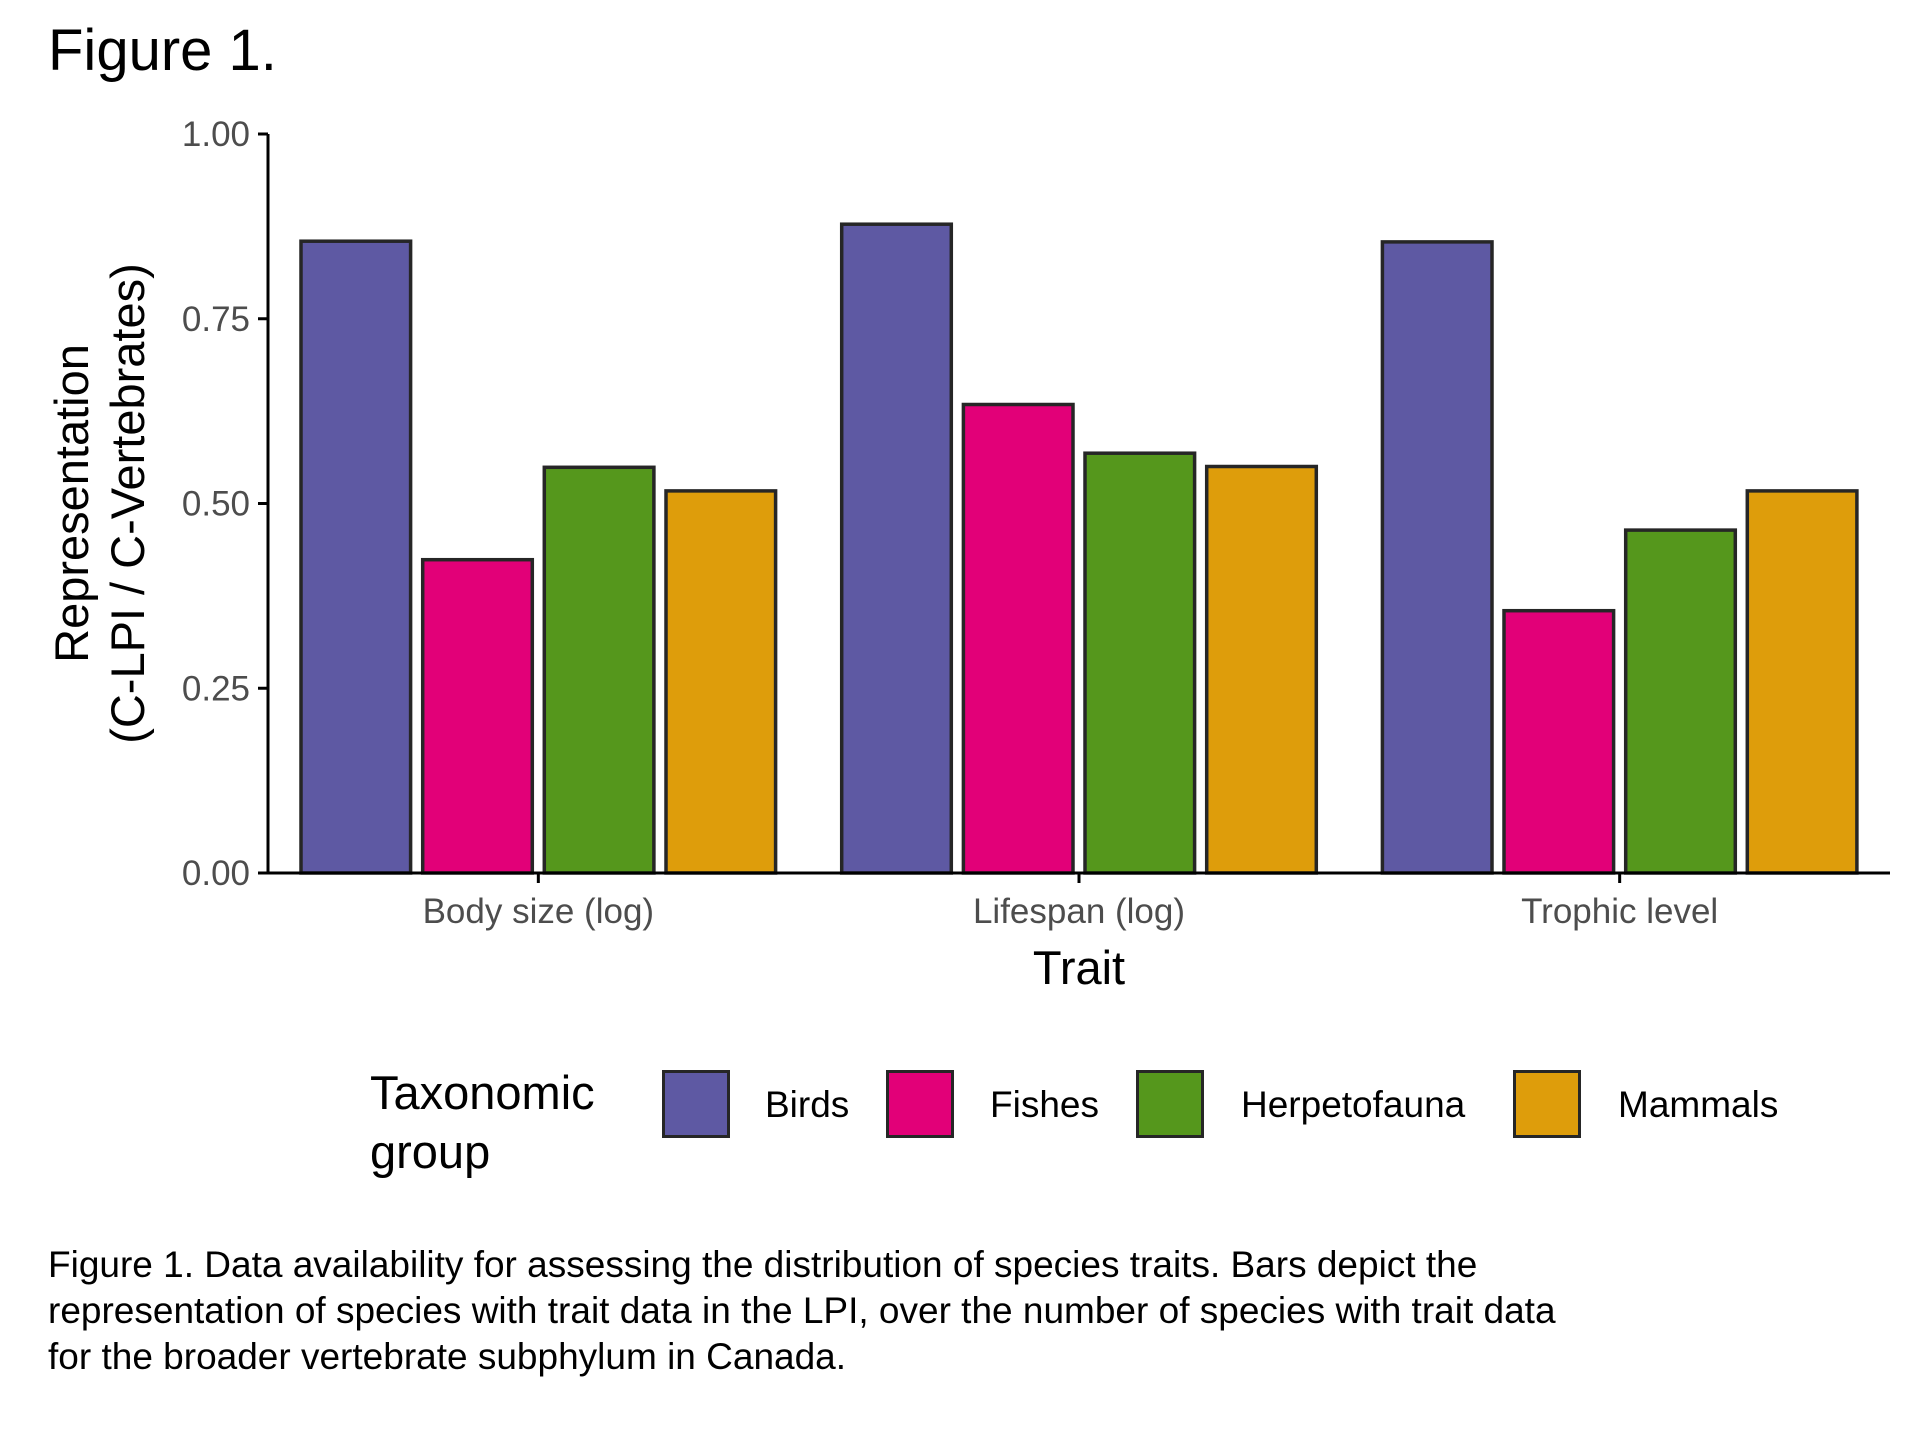 The image size is (1920, 1440). Describe the element at coordinates (482, 1092) in the screenshot. I see `legend-title-line-1: Taxonomic` at that location.